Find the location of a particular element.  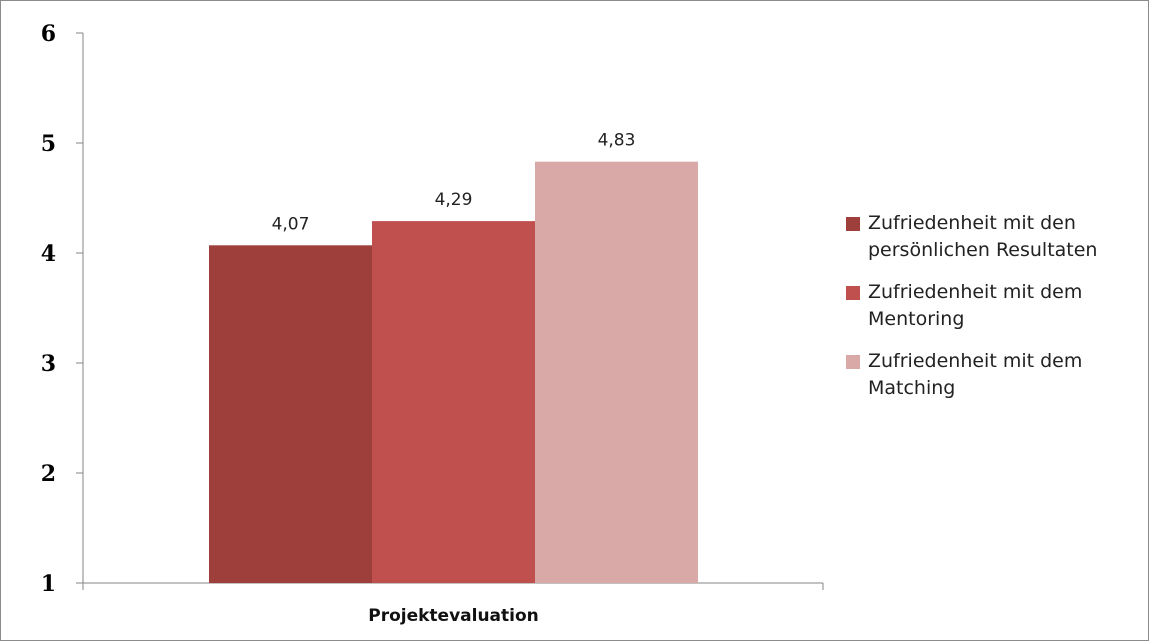

y-tick-label: 1 is located at coordinates (48, 584).